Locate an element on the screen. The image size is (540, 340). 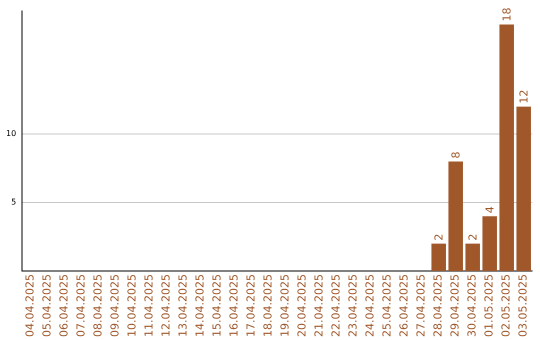
x-tick-label: 12.04.2025 is located at coordinates (166, 306).